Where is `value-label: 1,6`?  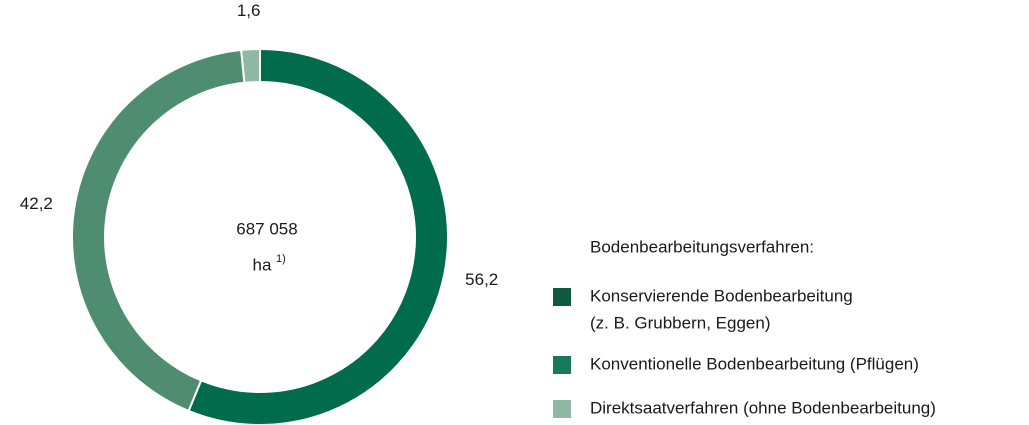 value-label: 1,6 is located at coordinates (249, 10).